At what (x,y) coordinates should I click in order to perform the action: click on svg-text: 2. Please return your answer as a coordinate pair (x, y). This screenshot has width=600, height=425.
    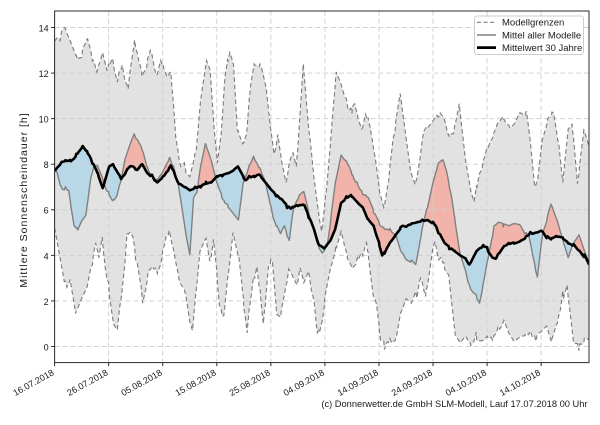
    Looking at the image, I should click on (46, 302).